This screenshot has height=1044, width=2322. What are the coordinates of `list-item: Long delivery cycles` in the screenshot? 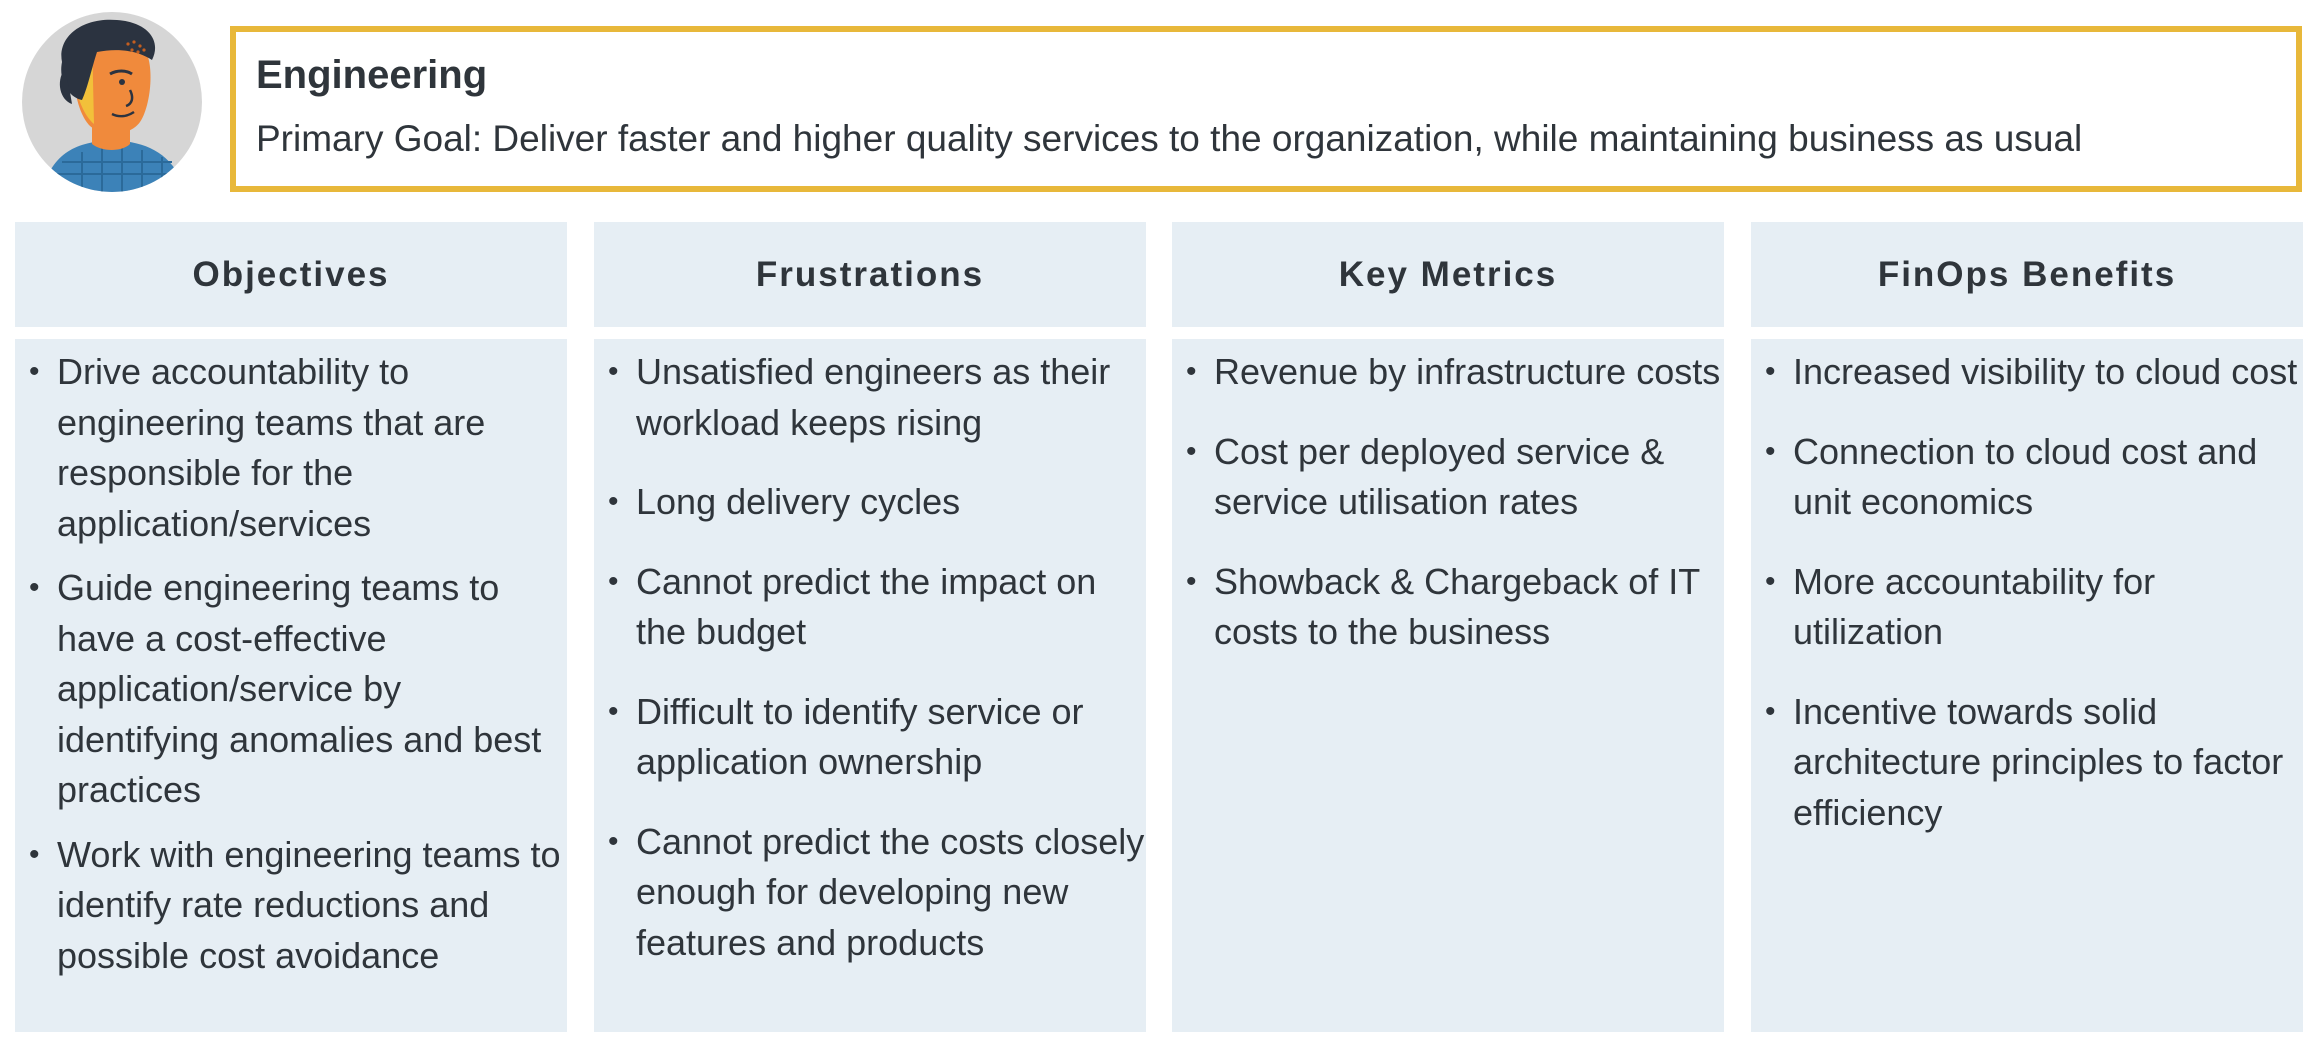 It's located at (870, 502).